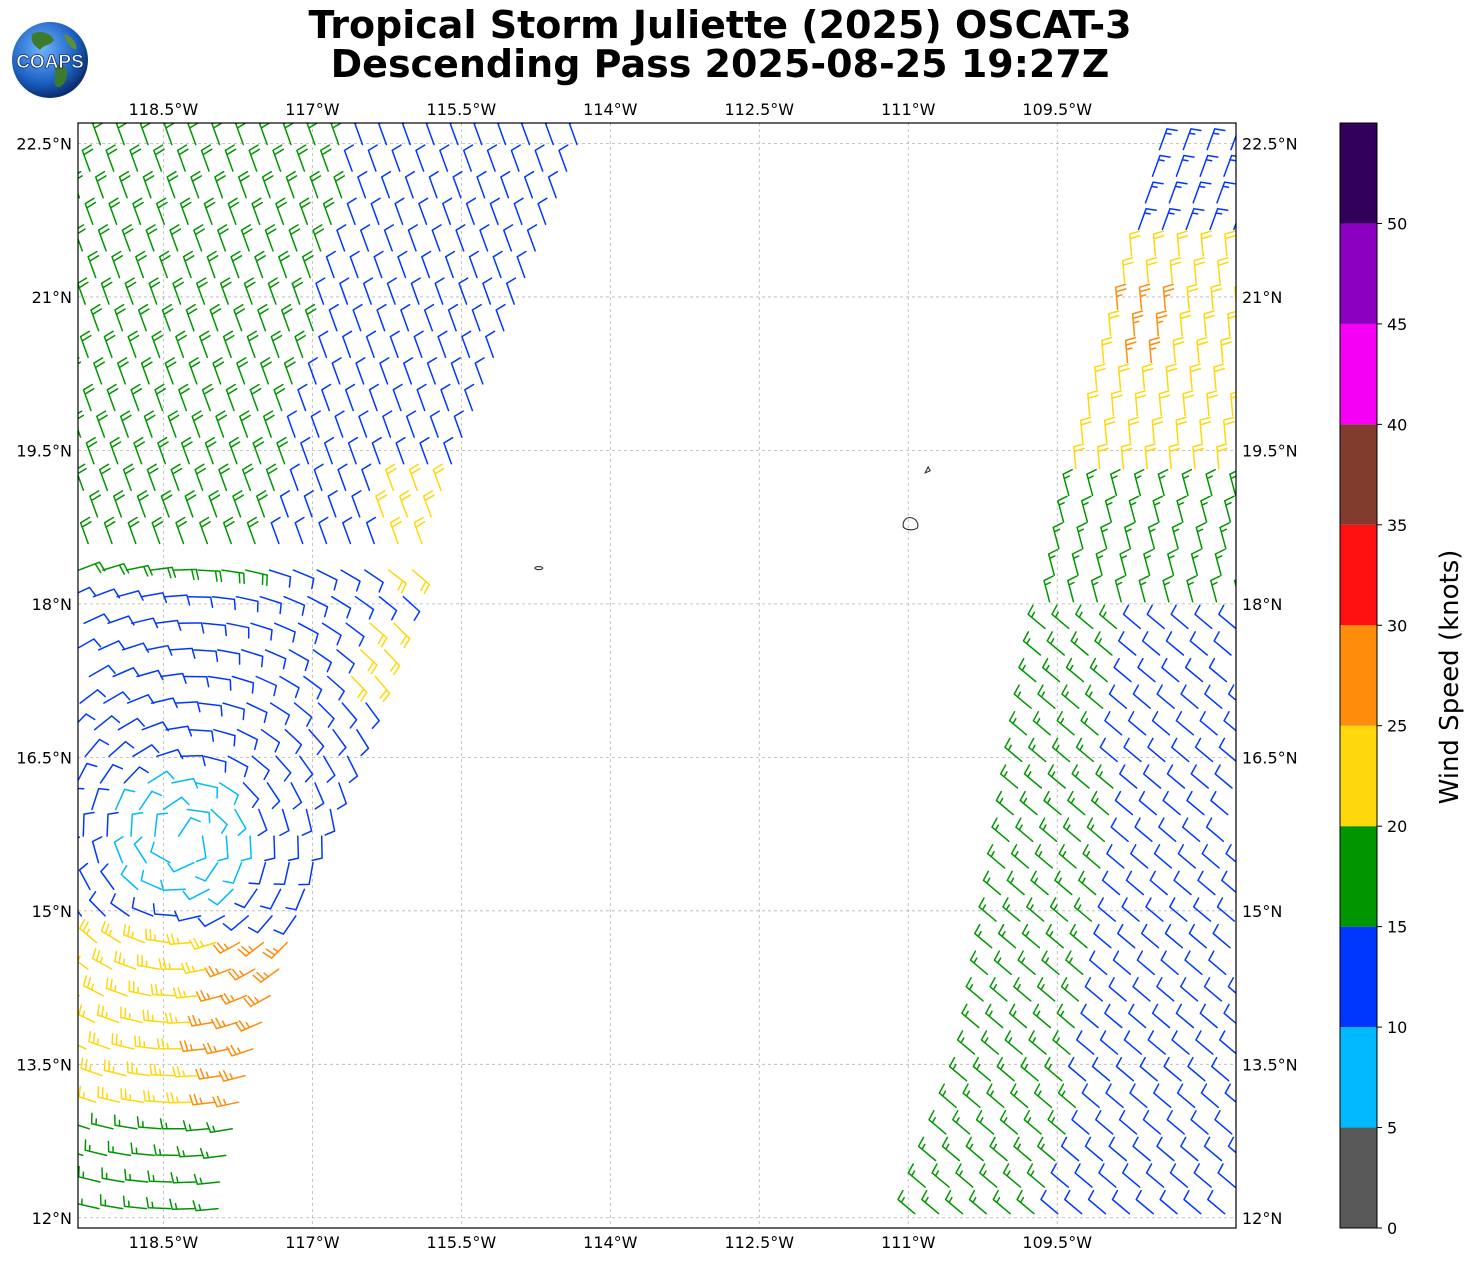 This screenshot has height=1264, width=1476. I want to click on lon-tick-label-bottom: 117°W, so click(312, 1242).